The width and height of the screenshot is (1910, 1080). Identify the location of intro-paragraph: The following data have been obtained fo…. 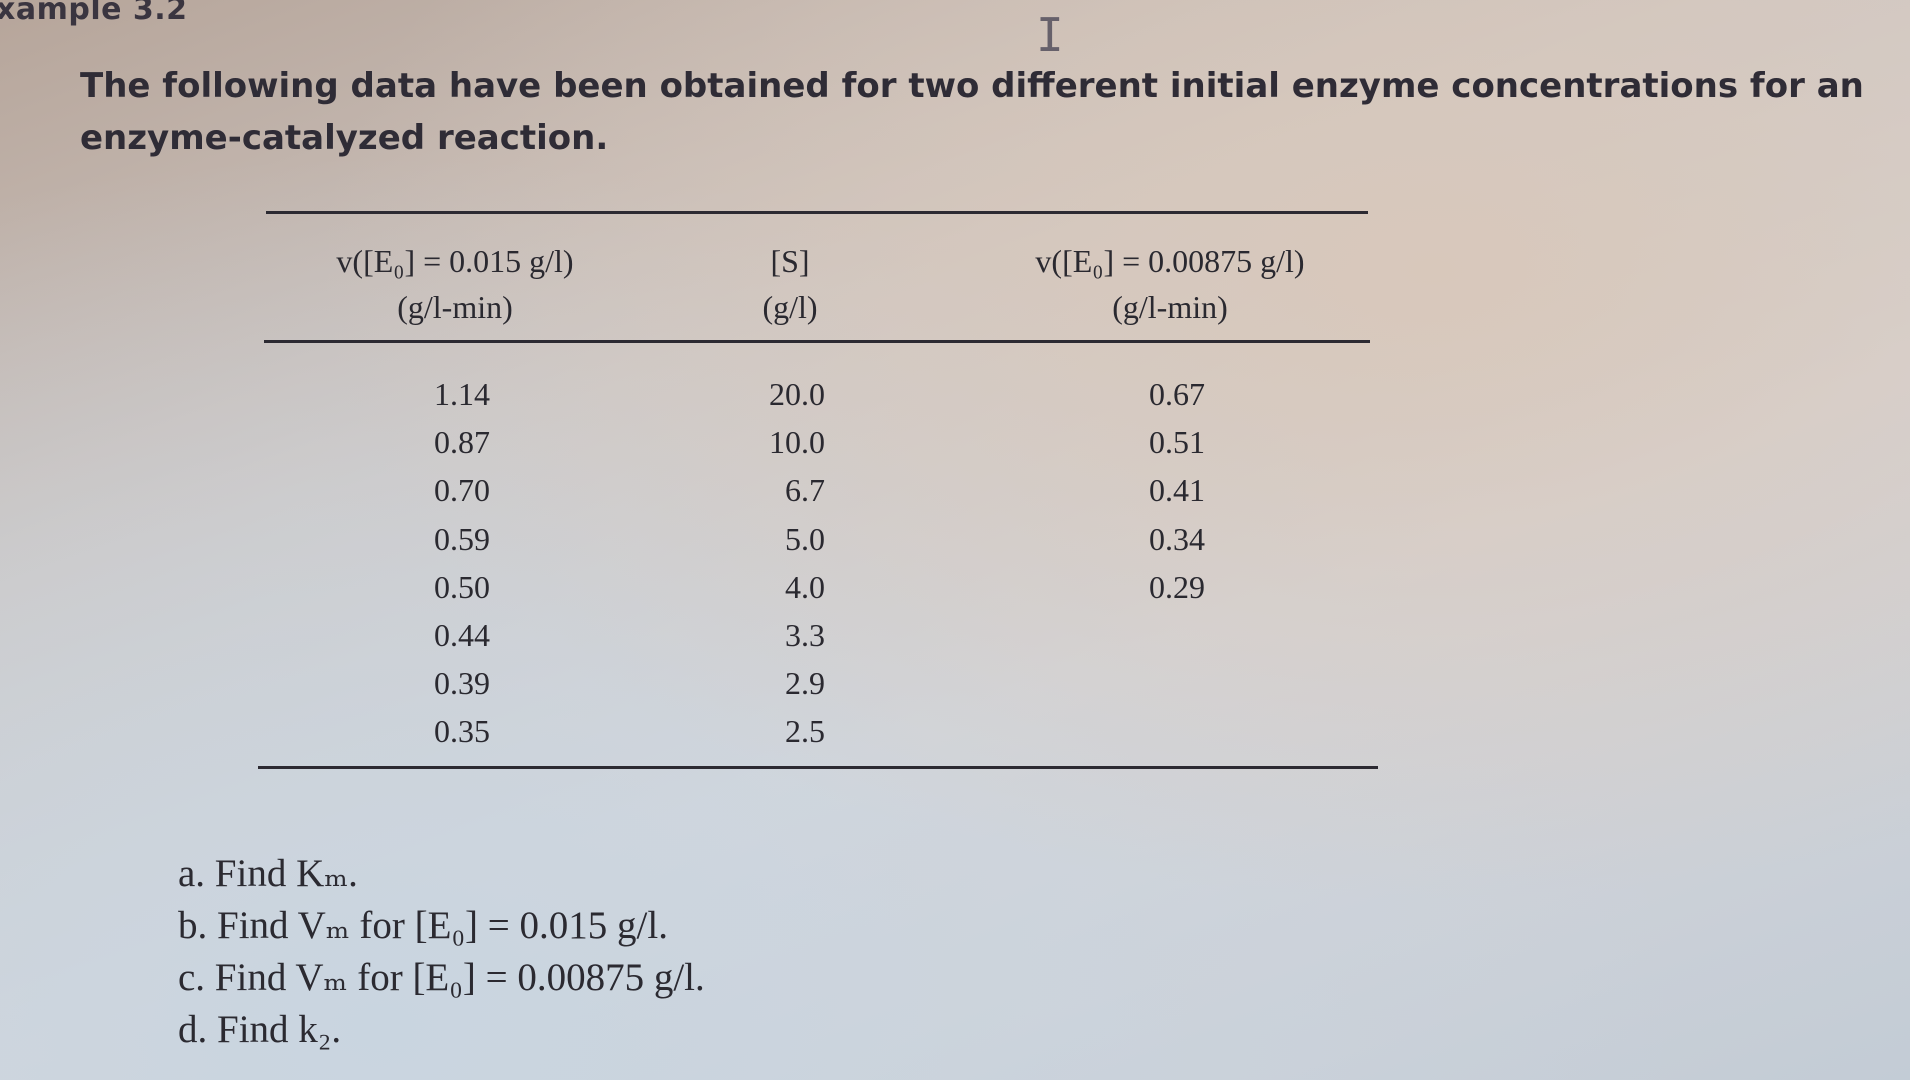
(972, 112).